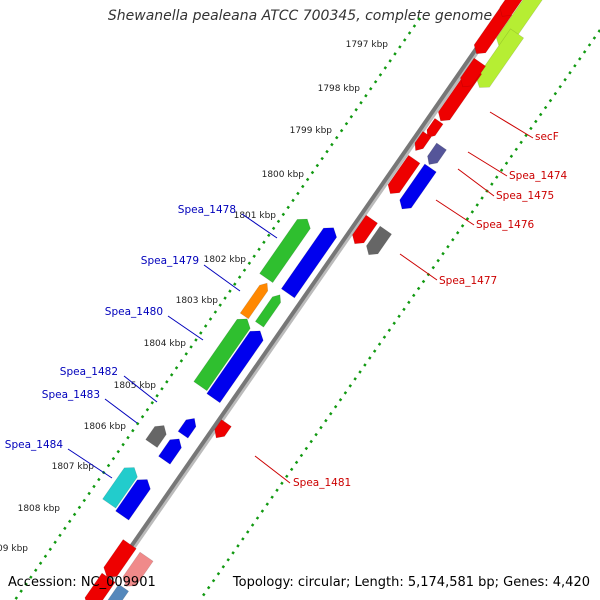 The height and width of the screenshot is (600, 600). I want to click on gene-label: Spea_1475, so click(525, 196).